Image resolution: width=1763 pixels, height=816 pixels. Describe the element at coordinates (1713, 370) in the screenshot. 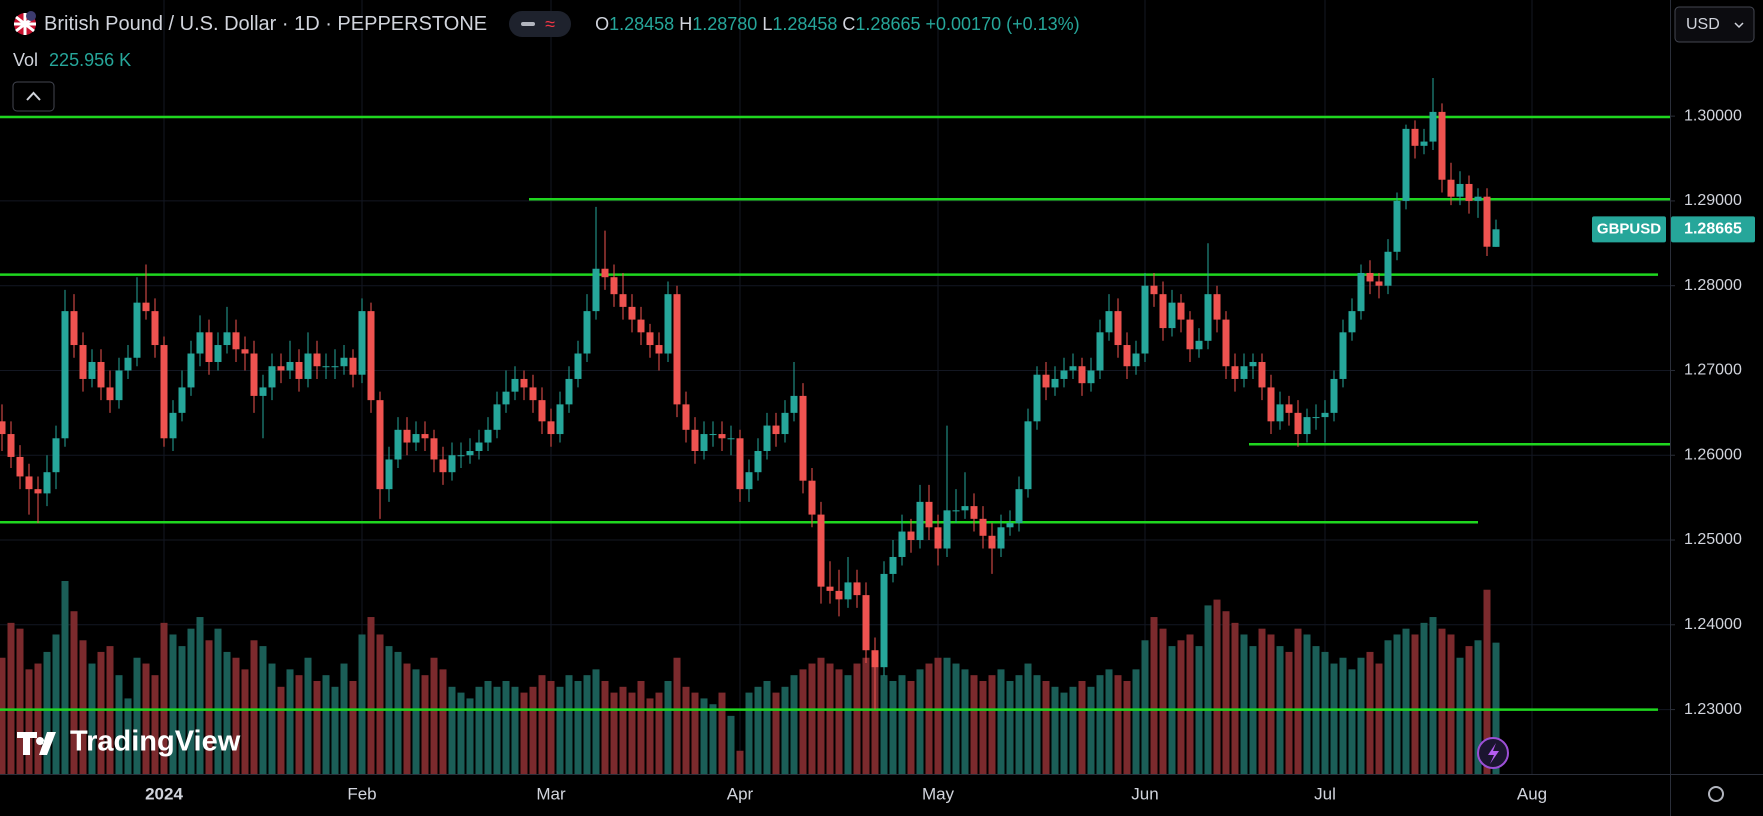

I see `y-tick-label: 1.27000` at that location.